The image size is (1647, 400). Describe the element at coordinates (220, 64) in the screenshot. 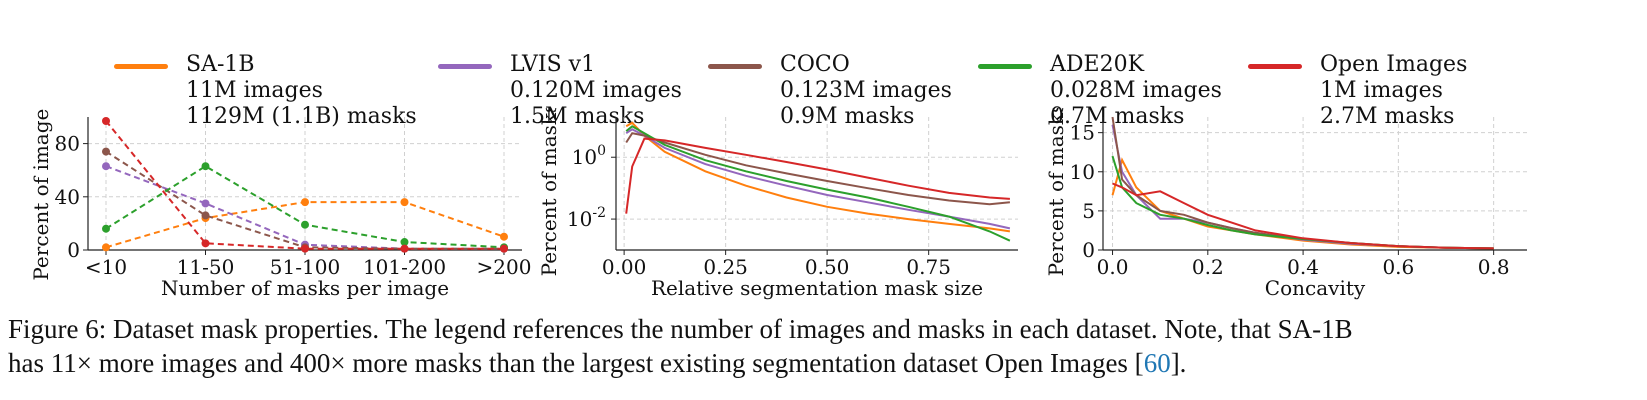

I see `legend-name: SA-1B` at that location.